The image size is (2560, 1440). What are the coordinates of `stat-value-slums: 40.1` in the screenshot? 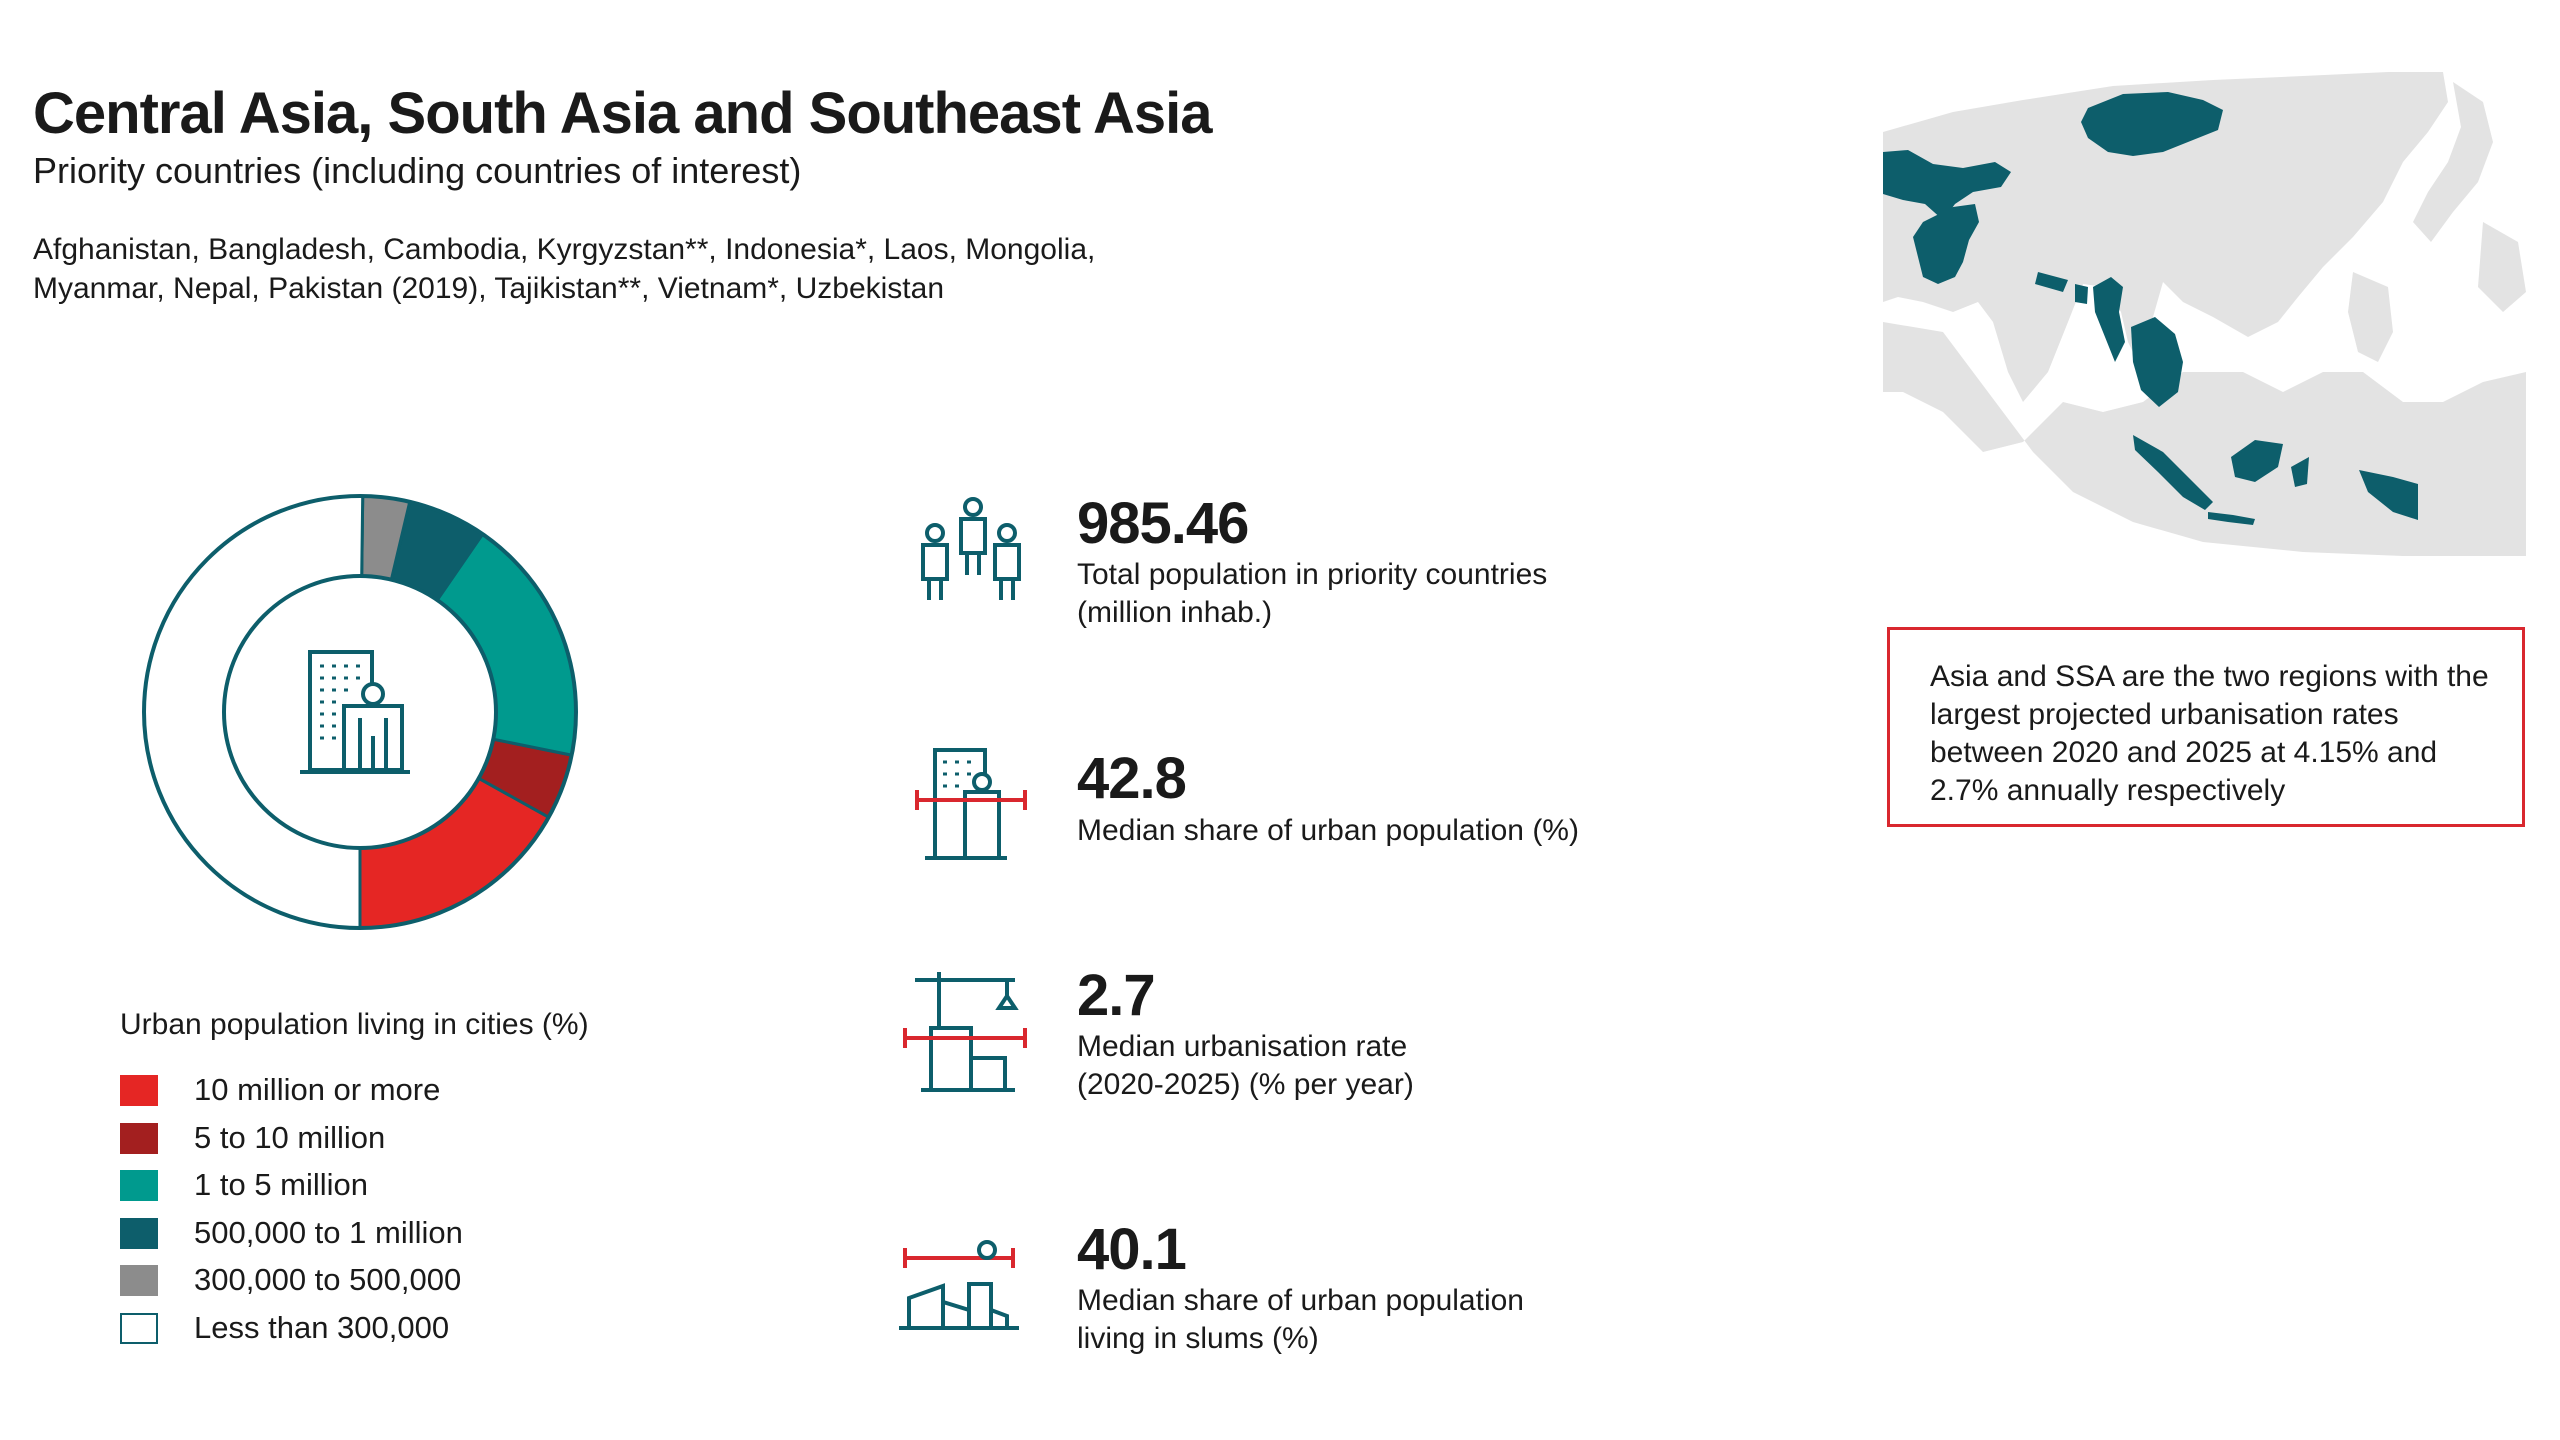 It's located at (1132, 1249).